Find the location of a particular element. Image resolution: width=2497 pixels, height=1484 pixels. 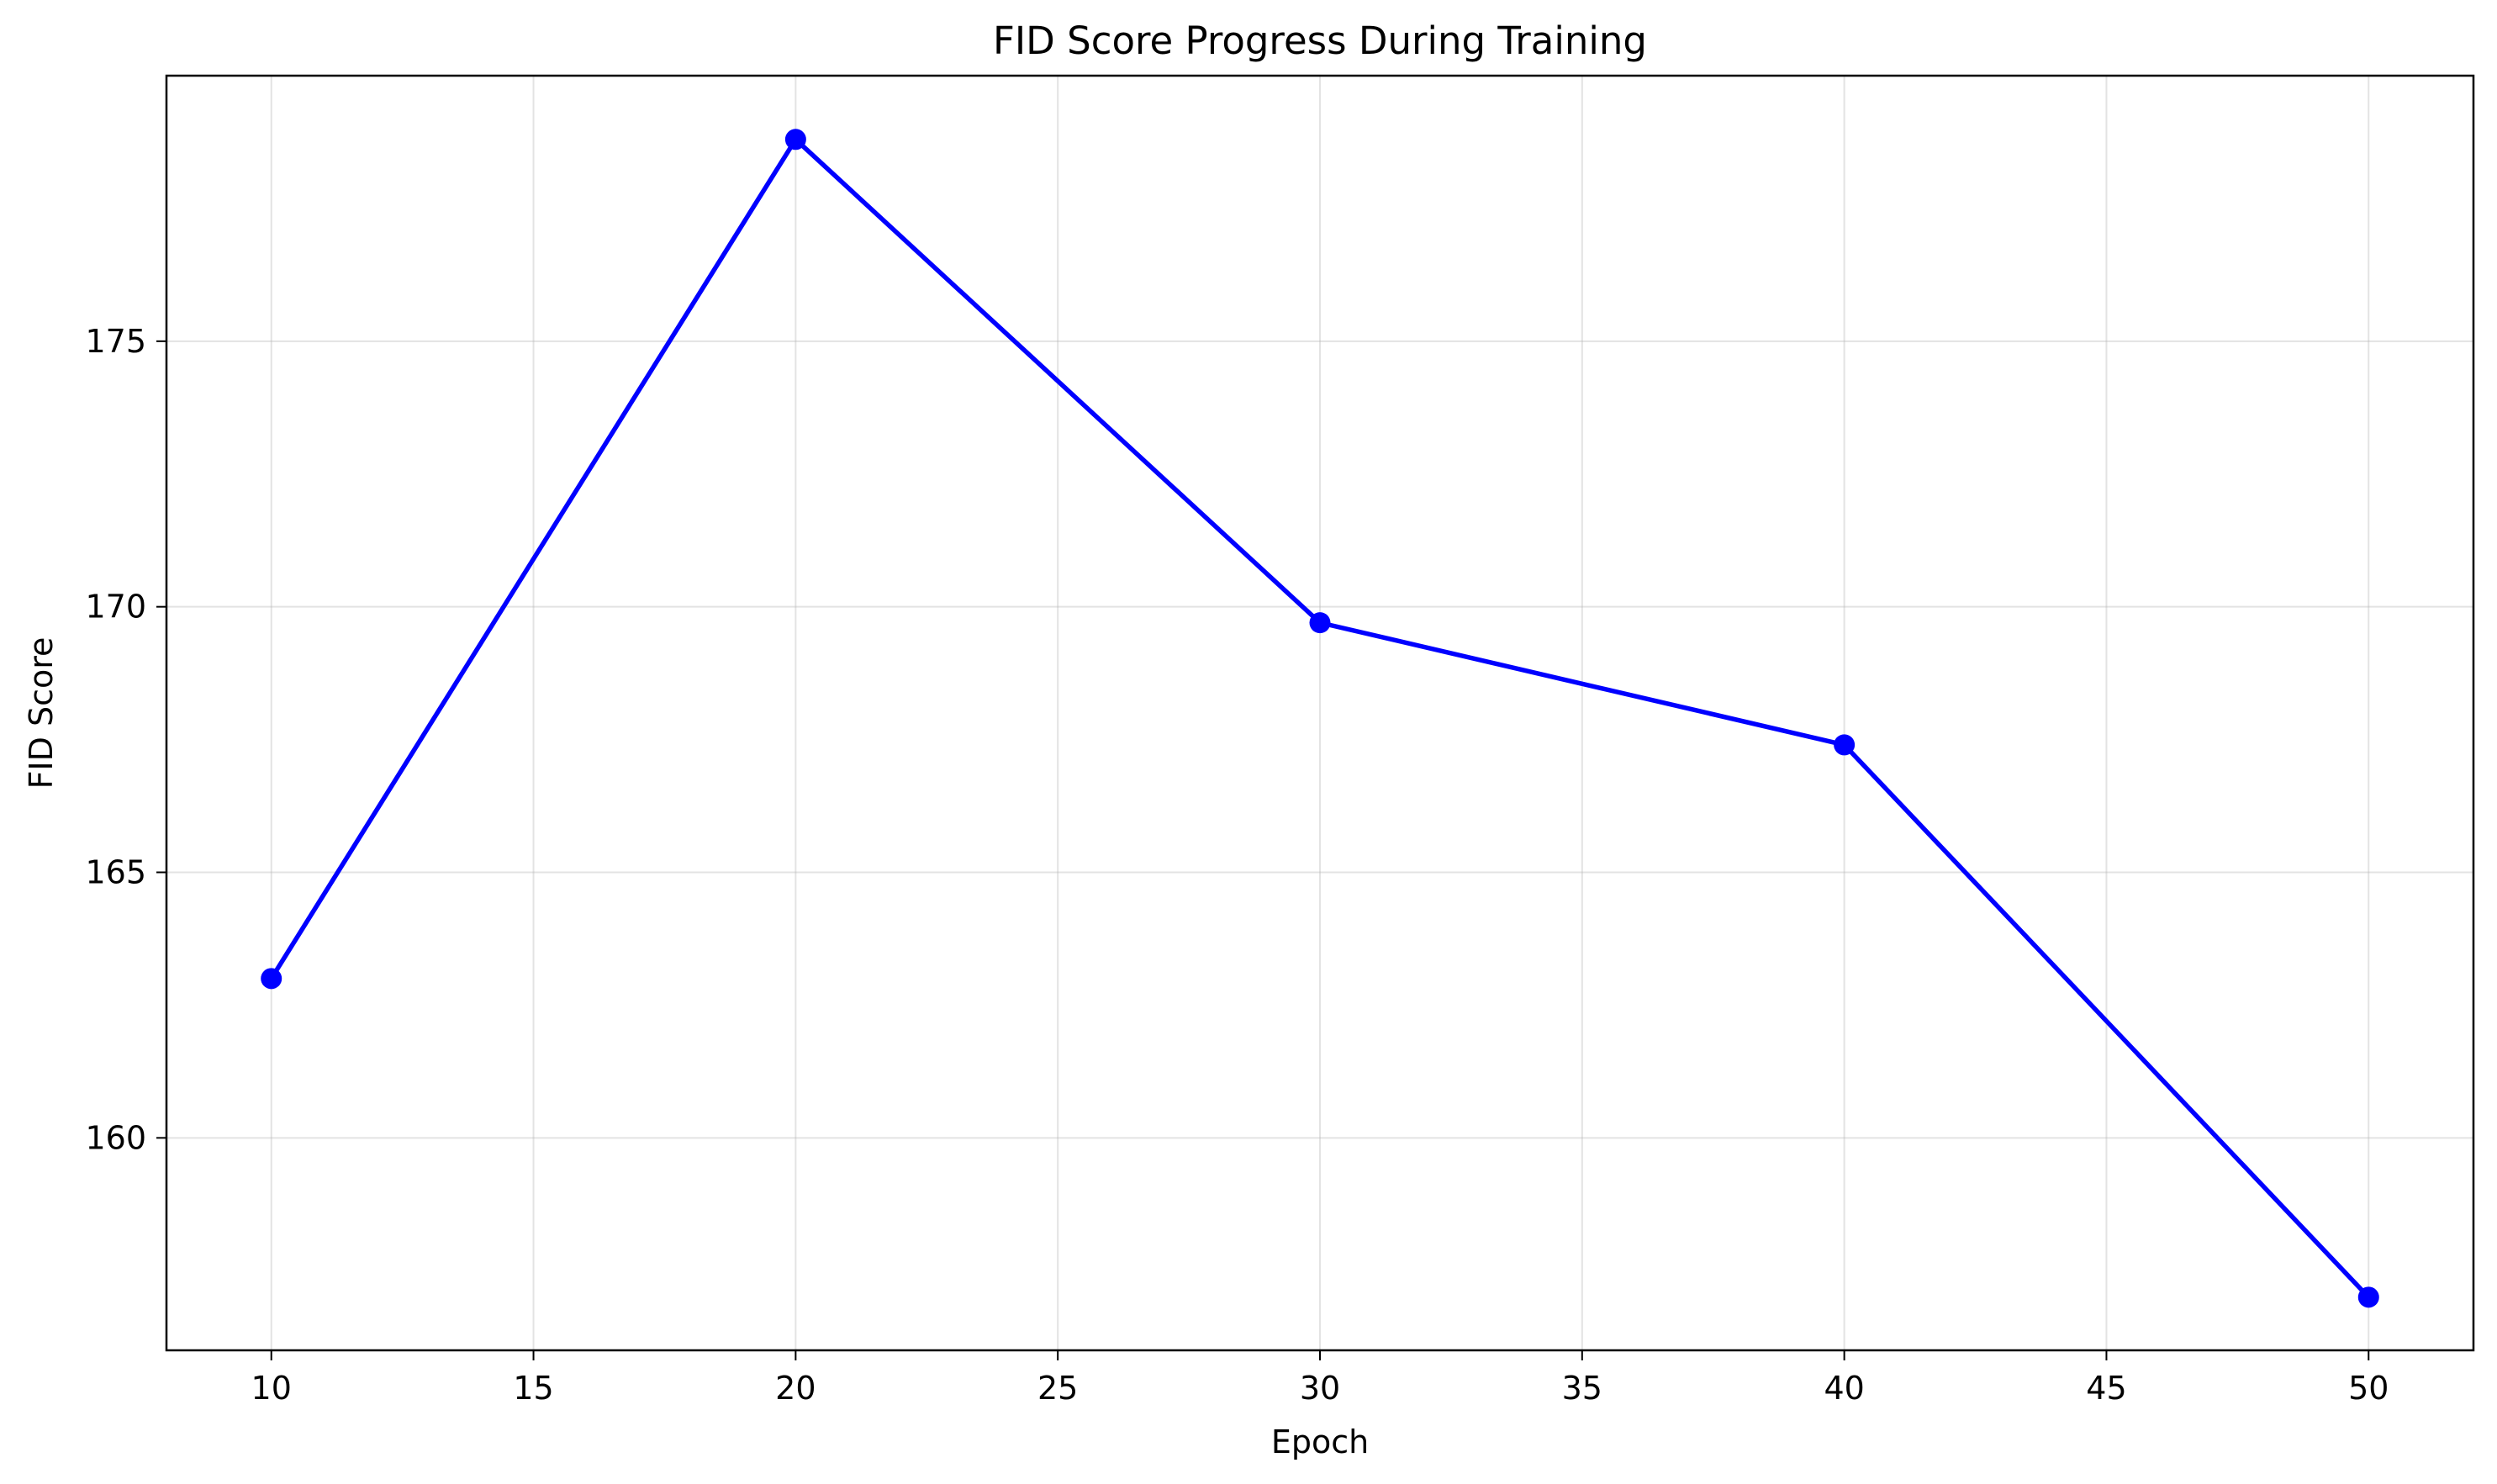

y-tick-label: 165 is located at coordinates (115, 872).